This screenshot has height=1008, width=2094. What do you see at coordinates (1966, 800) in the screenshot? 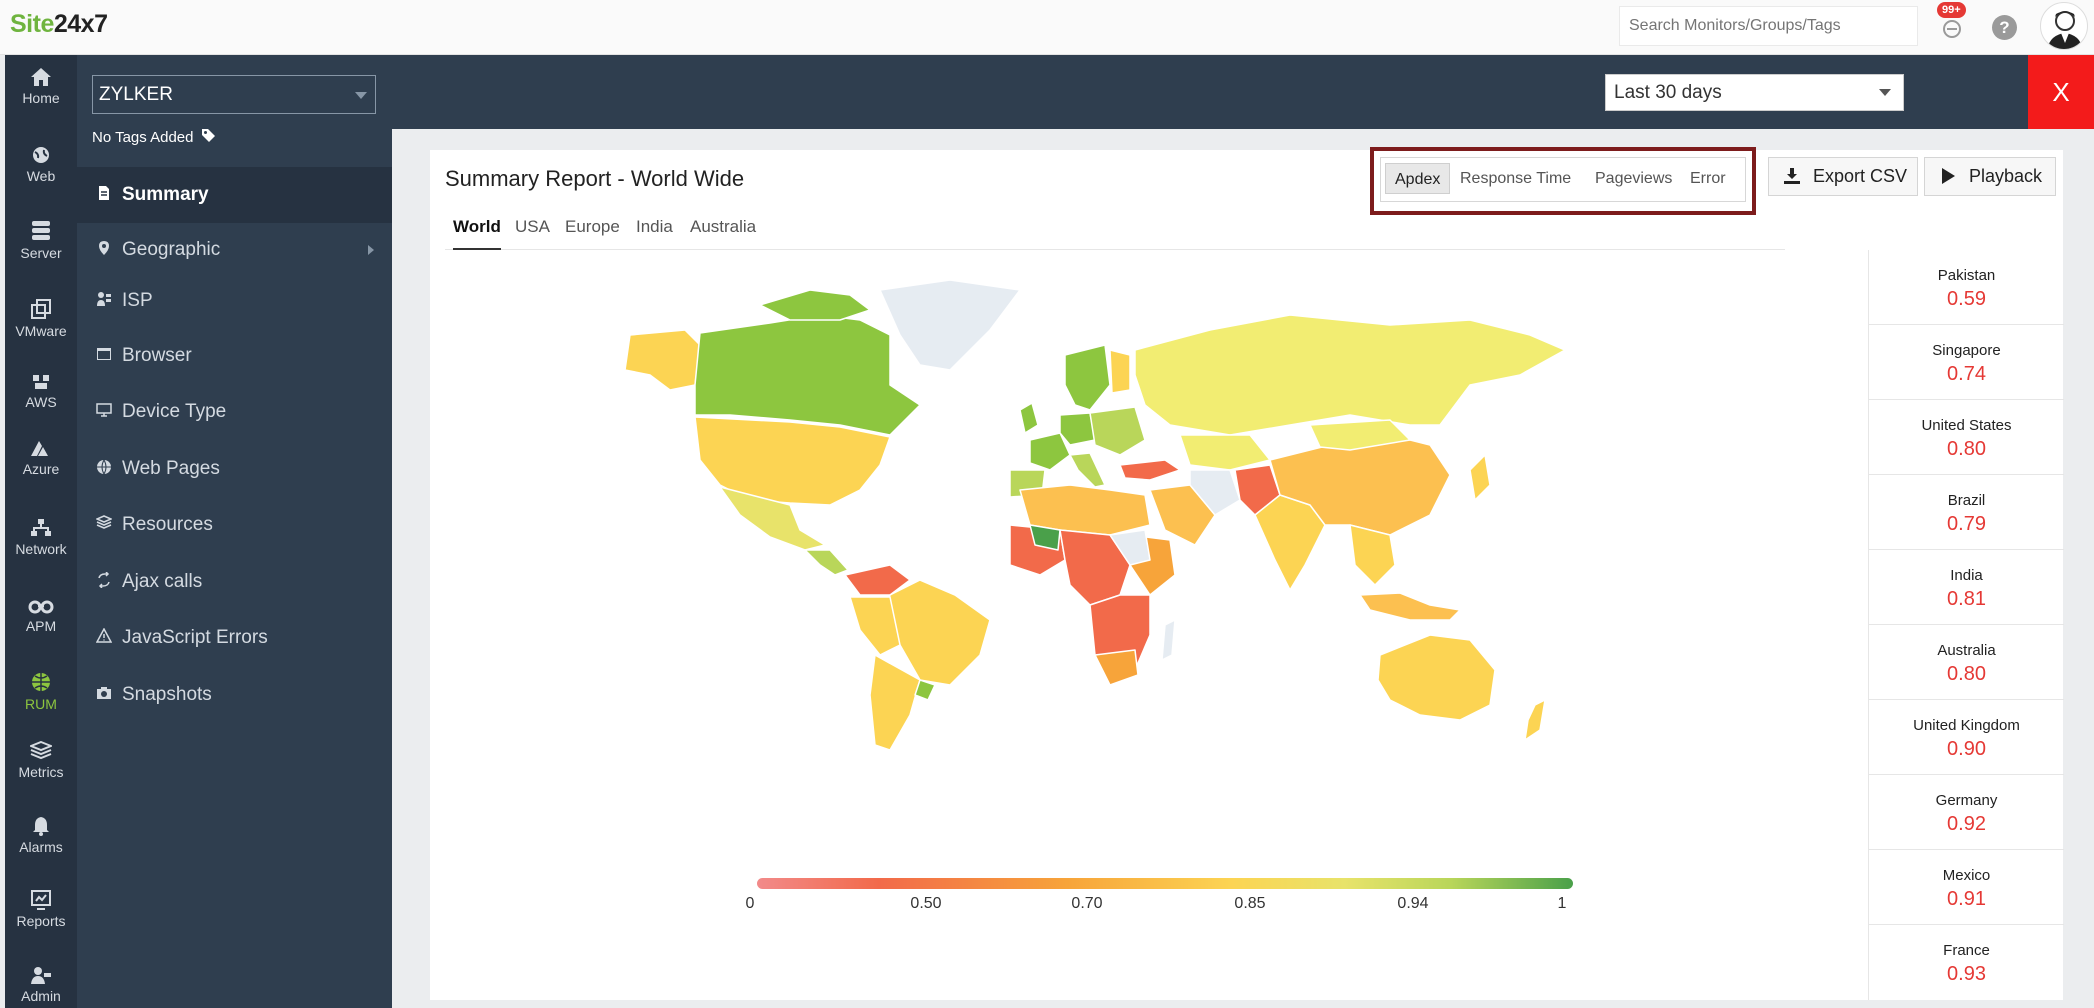
I see `country-name: Germany` at bounding box center [1966, 800].